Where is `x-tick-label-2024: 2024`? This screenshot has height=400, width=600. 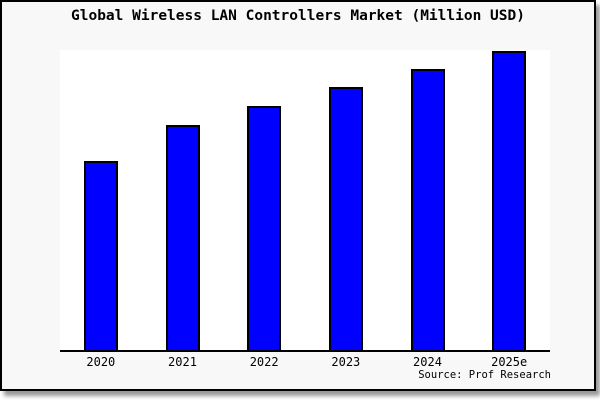 x-tick-label-2024: 2024 is located at coordinates (427, 362).